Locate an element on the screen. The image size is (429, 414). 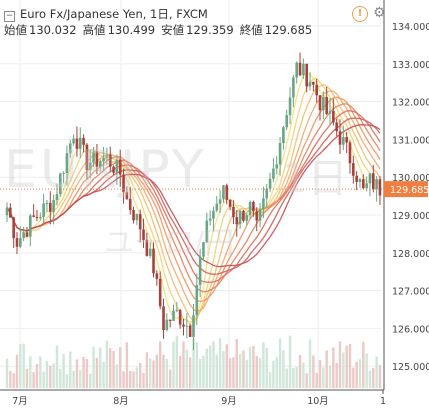
watermark-interval: 1日 is located at coordinates (315, 179).